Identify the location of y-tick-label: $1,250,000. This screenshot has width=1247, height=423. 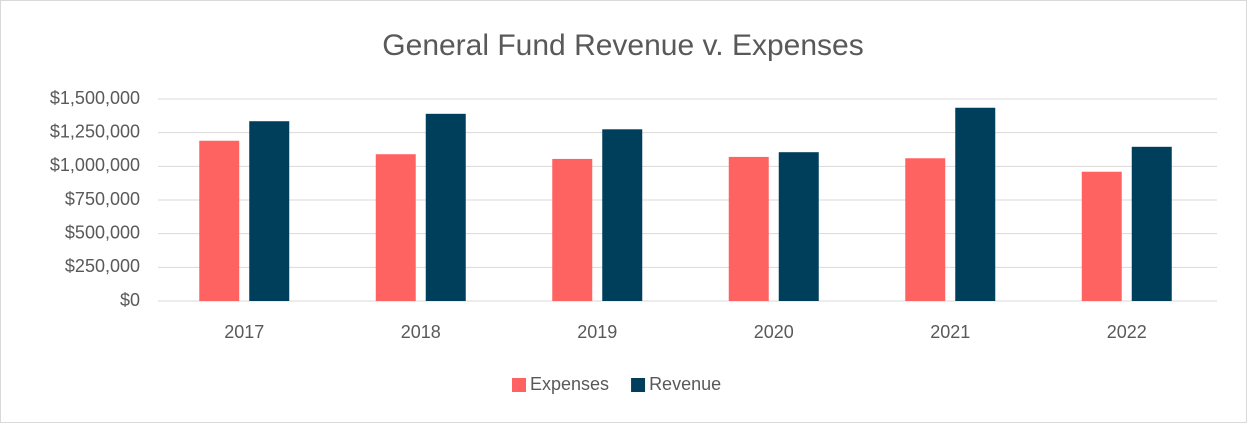
(95, 131).